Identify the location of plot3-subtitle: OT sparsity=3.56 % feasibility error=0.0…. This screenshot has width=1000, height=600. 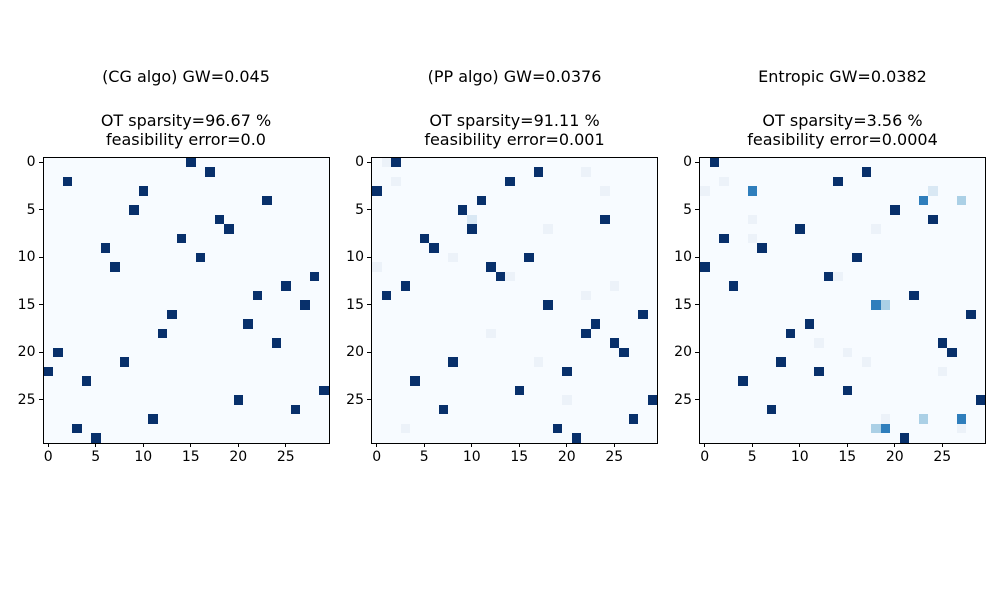
(839, 130).